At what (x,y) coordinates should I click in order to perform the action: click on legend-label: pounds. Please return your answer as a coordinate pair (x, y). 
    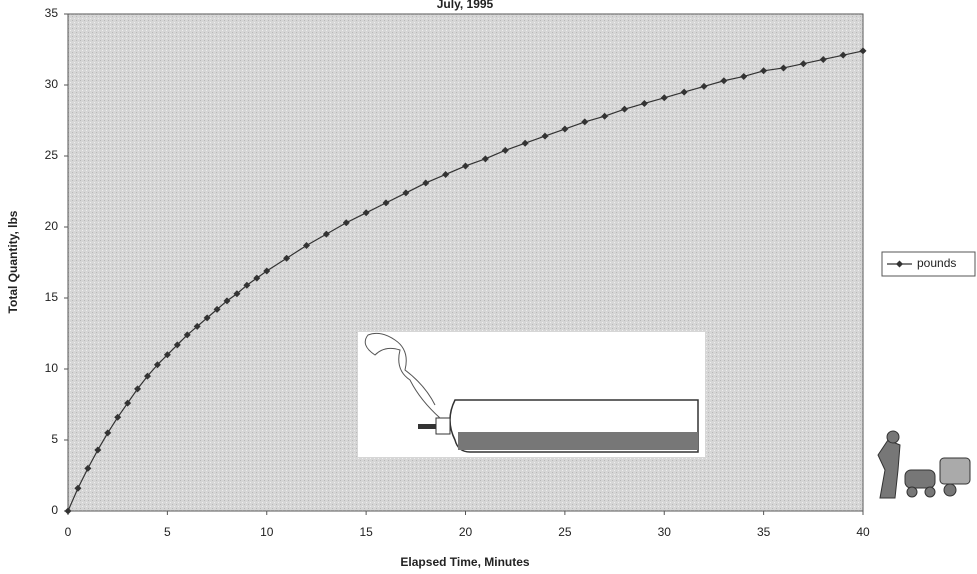
    Looking at the image, I should click on (936, 263).